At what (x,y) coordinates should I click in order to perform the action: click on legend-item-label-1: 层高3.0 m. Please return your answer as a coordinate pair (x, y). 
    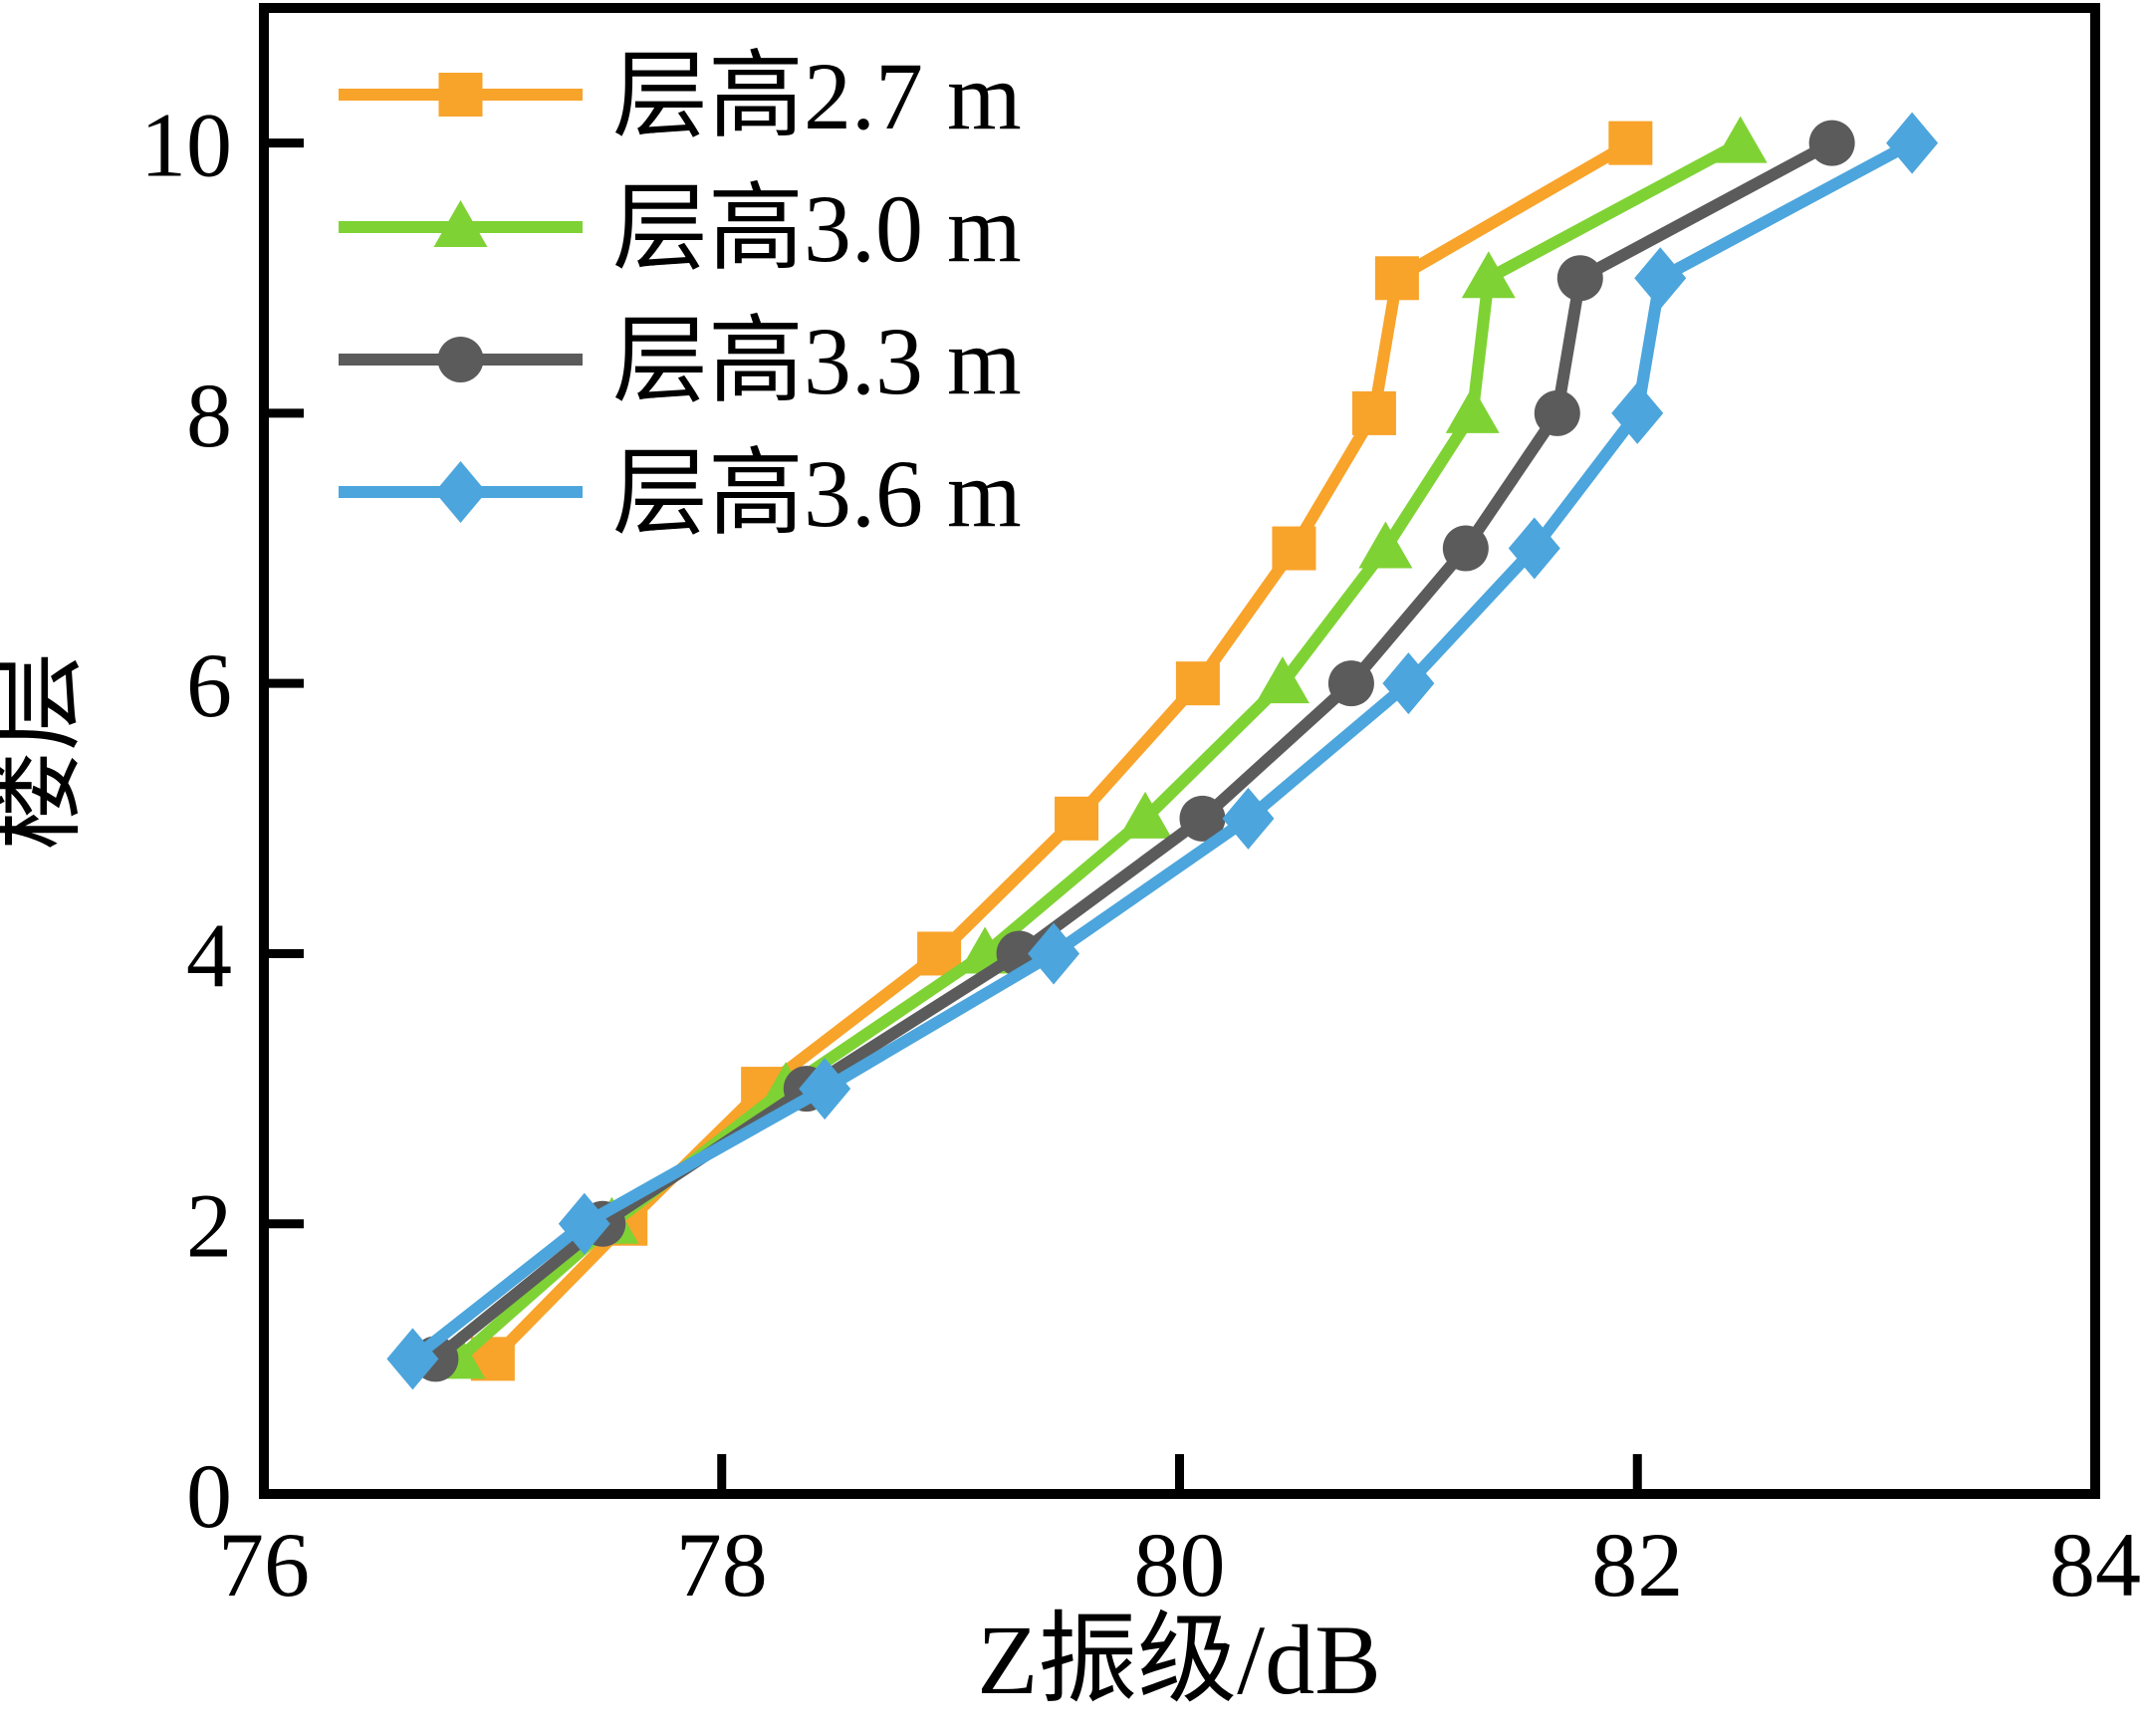
    Looking at the image, I should click on (817, 228).